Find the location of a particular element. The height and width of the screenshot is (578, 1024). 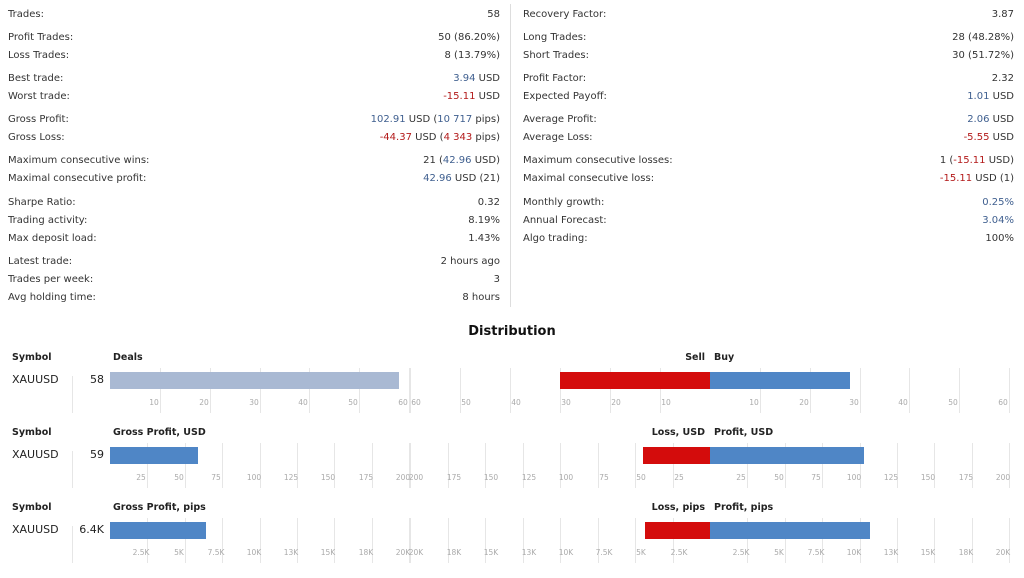

stat-label: Avg holding time: is located at coordinates (52, 297).